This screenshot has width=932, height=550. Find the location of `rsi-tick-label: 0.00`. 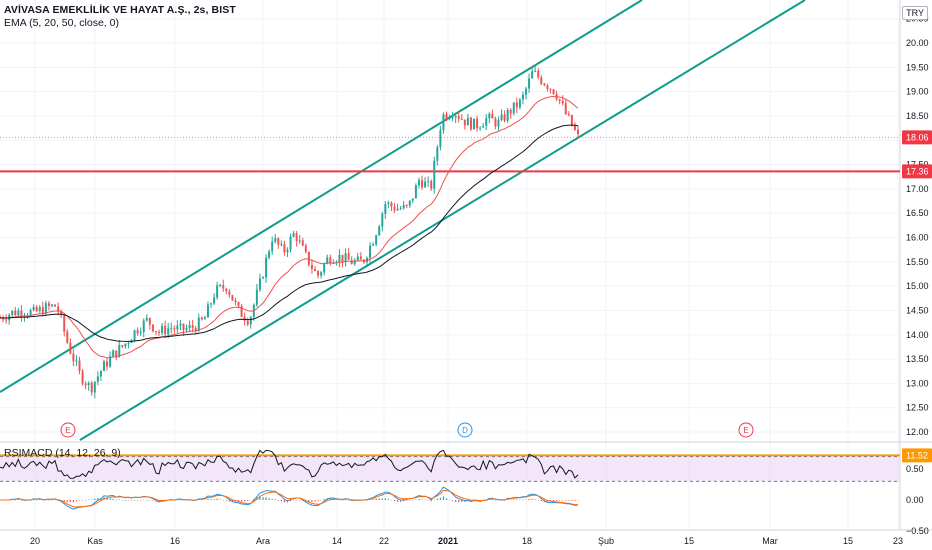

rsi-tick-label: 0.00 is located at coordinates (915, 500).